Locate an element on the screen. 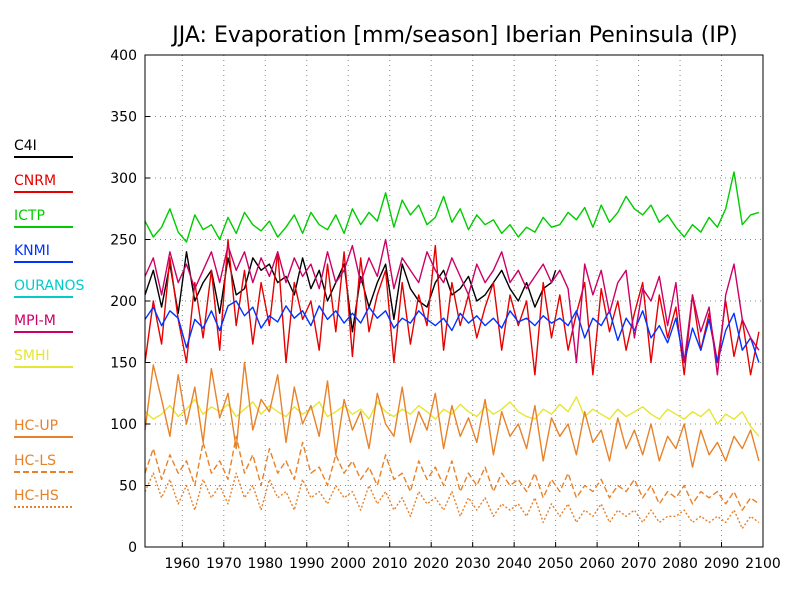 The image size is (800, 600). x-tick-label: 2100 is located at coordinates (763, 564).